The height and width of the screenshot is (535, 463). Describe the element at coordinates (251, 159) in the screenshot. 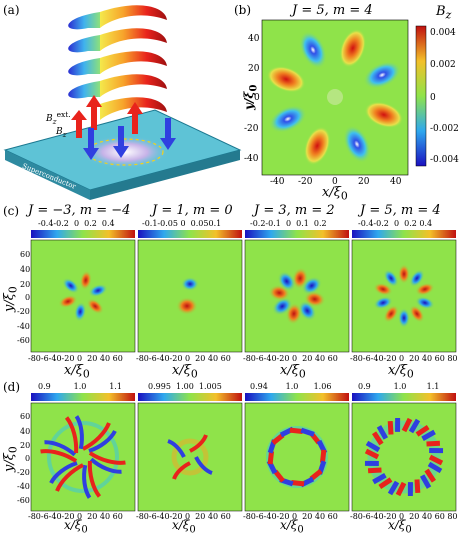

I see `panel-b-ytick: -40` at that location.